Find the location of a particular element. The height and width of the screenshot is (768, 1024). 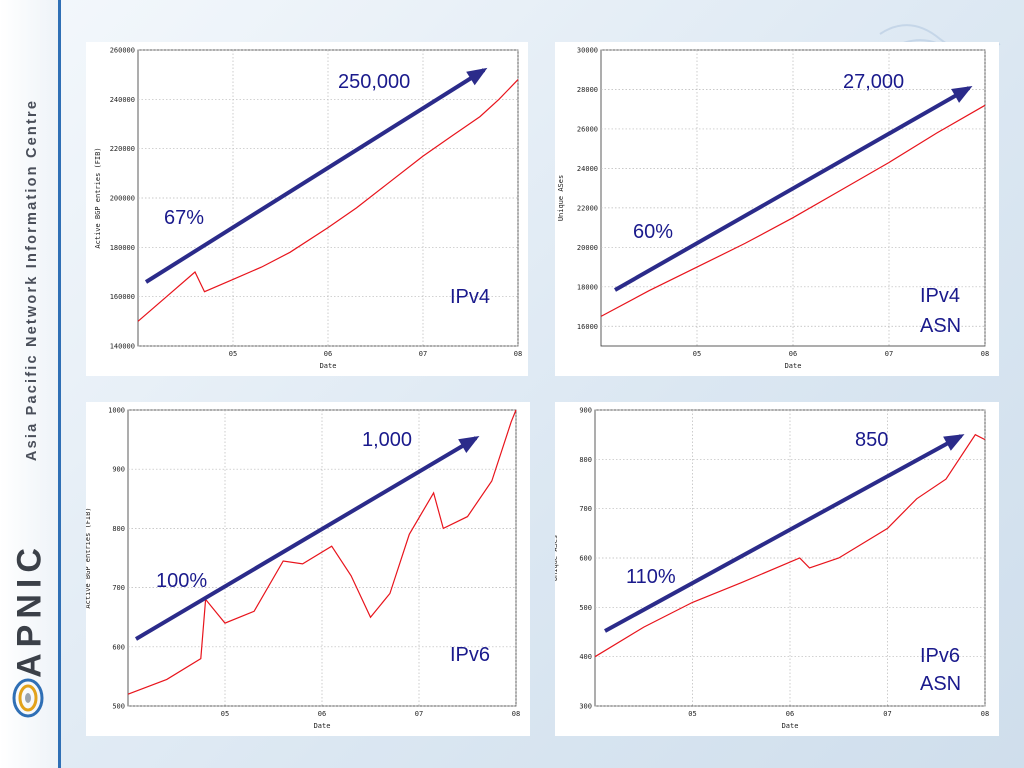

y-tick-label: 180000 is located at coordinates (122, 248).